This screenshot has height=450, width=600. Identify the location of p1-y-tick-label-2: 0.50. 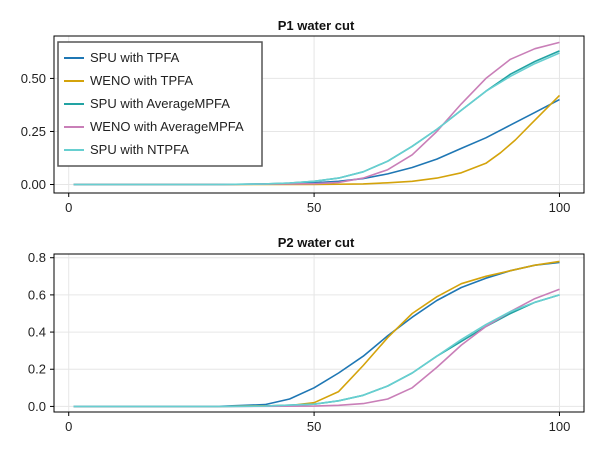
(33, 78).